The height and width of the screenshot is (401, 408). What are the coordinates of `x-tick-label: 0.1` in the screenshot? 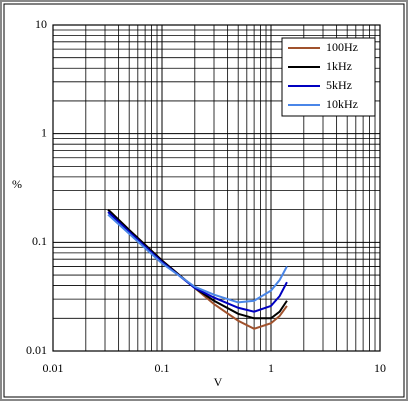 It's located at (162, 368).